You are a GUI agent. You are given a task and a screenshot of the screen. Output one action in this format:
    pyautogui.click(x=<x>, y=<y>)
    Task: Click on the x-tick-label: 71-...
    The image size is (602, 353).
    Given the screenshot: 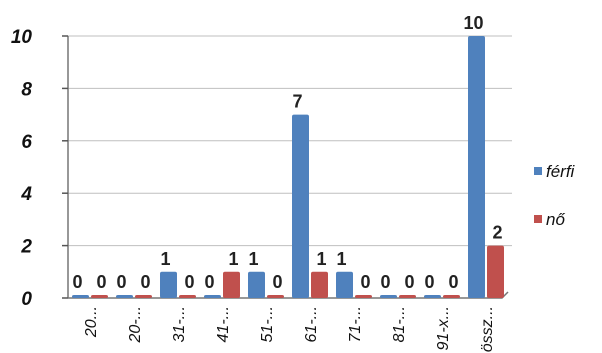 What is the action you would take?
    pyautogui.click(x=355, y=324)
    